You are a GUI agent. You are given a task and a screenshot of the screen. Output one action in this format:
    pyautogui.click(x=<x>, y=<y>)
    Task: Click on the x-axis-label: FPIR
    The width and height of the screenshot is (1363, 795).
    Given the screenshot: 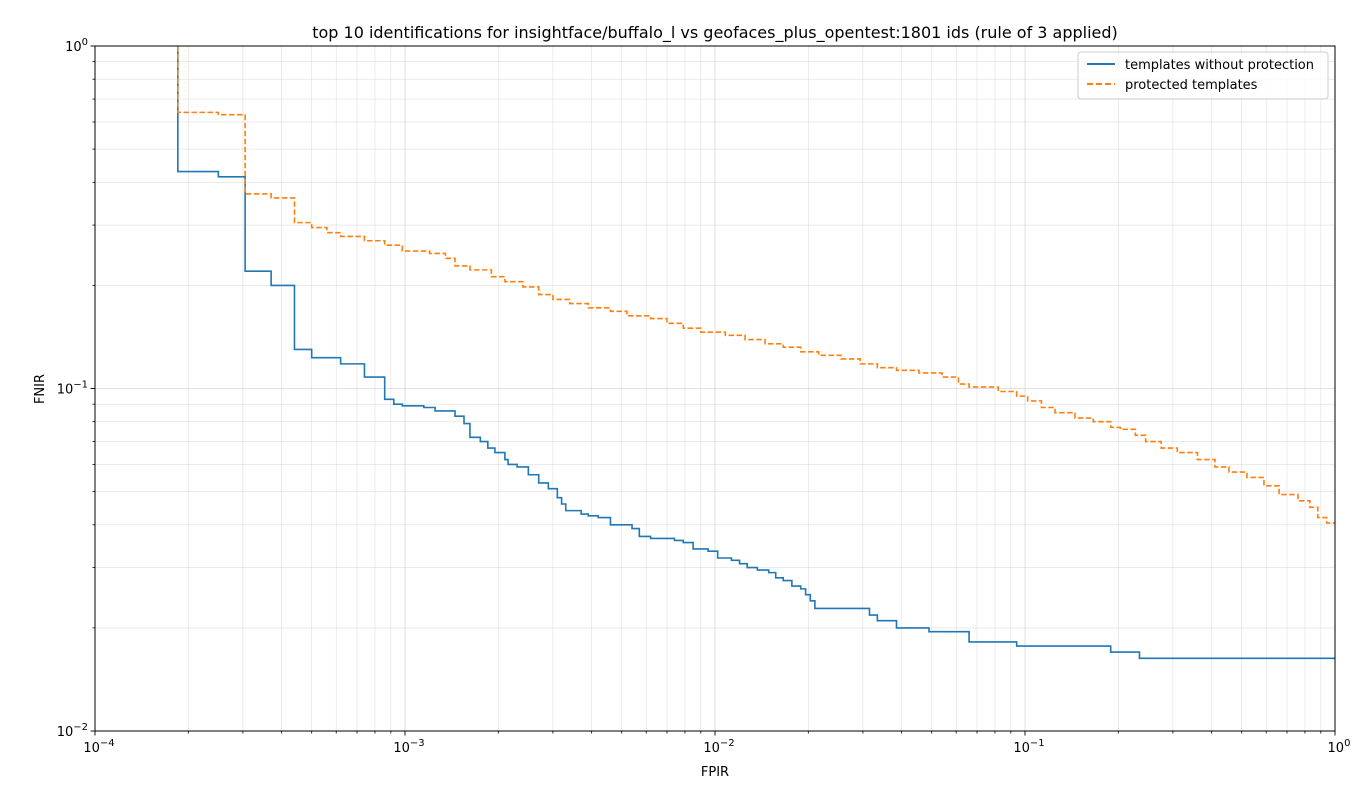 What is the action you would take?
    pyautogui.click(x=715, y=772)
    